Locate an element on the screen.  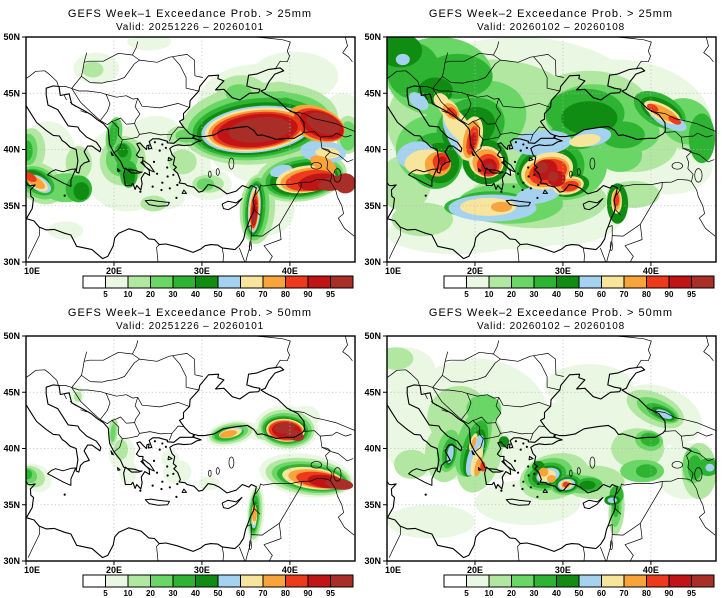
colorbar-tick-label: 5 is located at coordinates (105, 593).